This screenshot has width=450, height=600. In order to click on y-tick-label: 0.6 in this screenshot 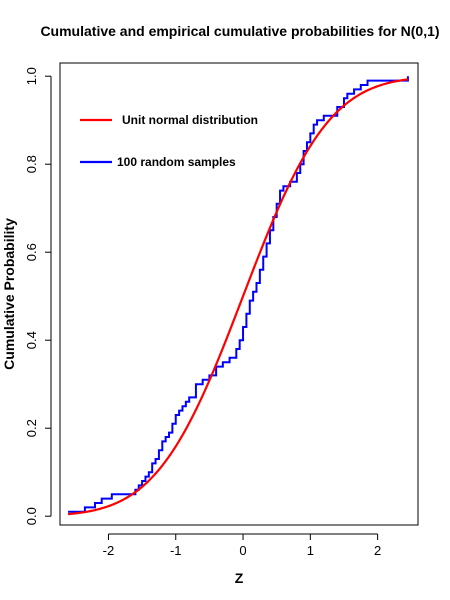, I will do `click(31, 252)`.